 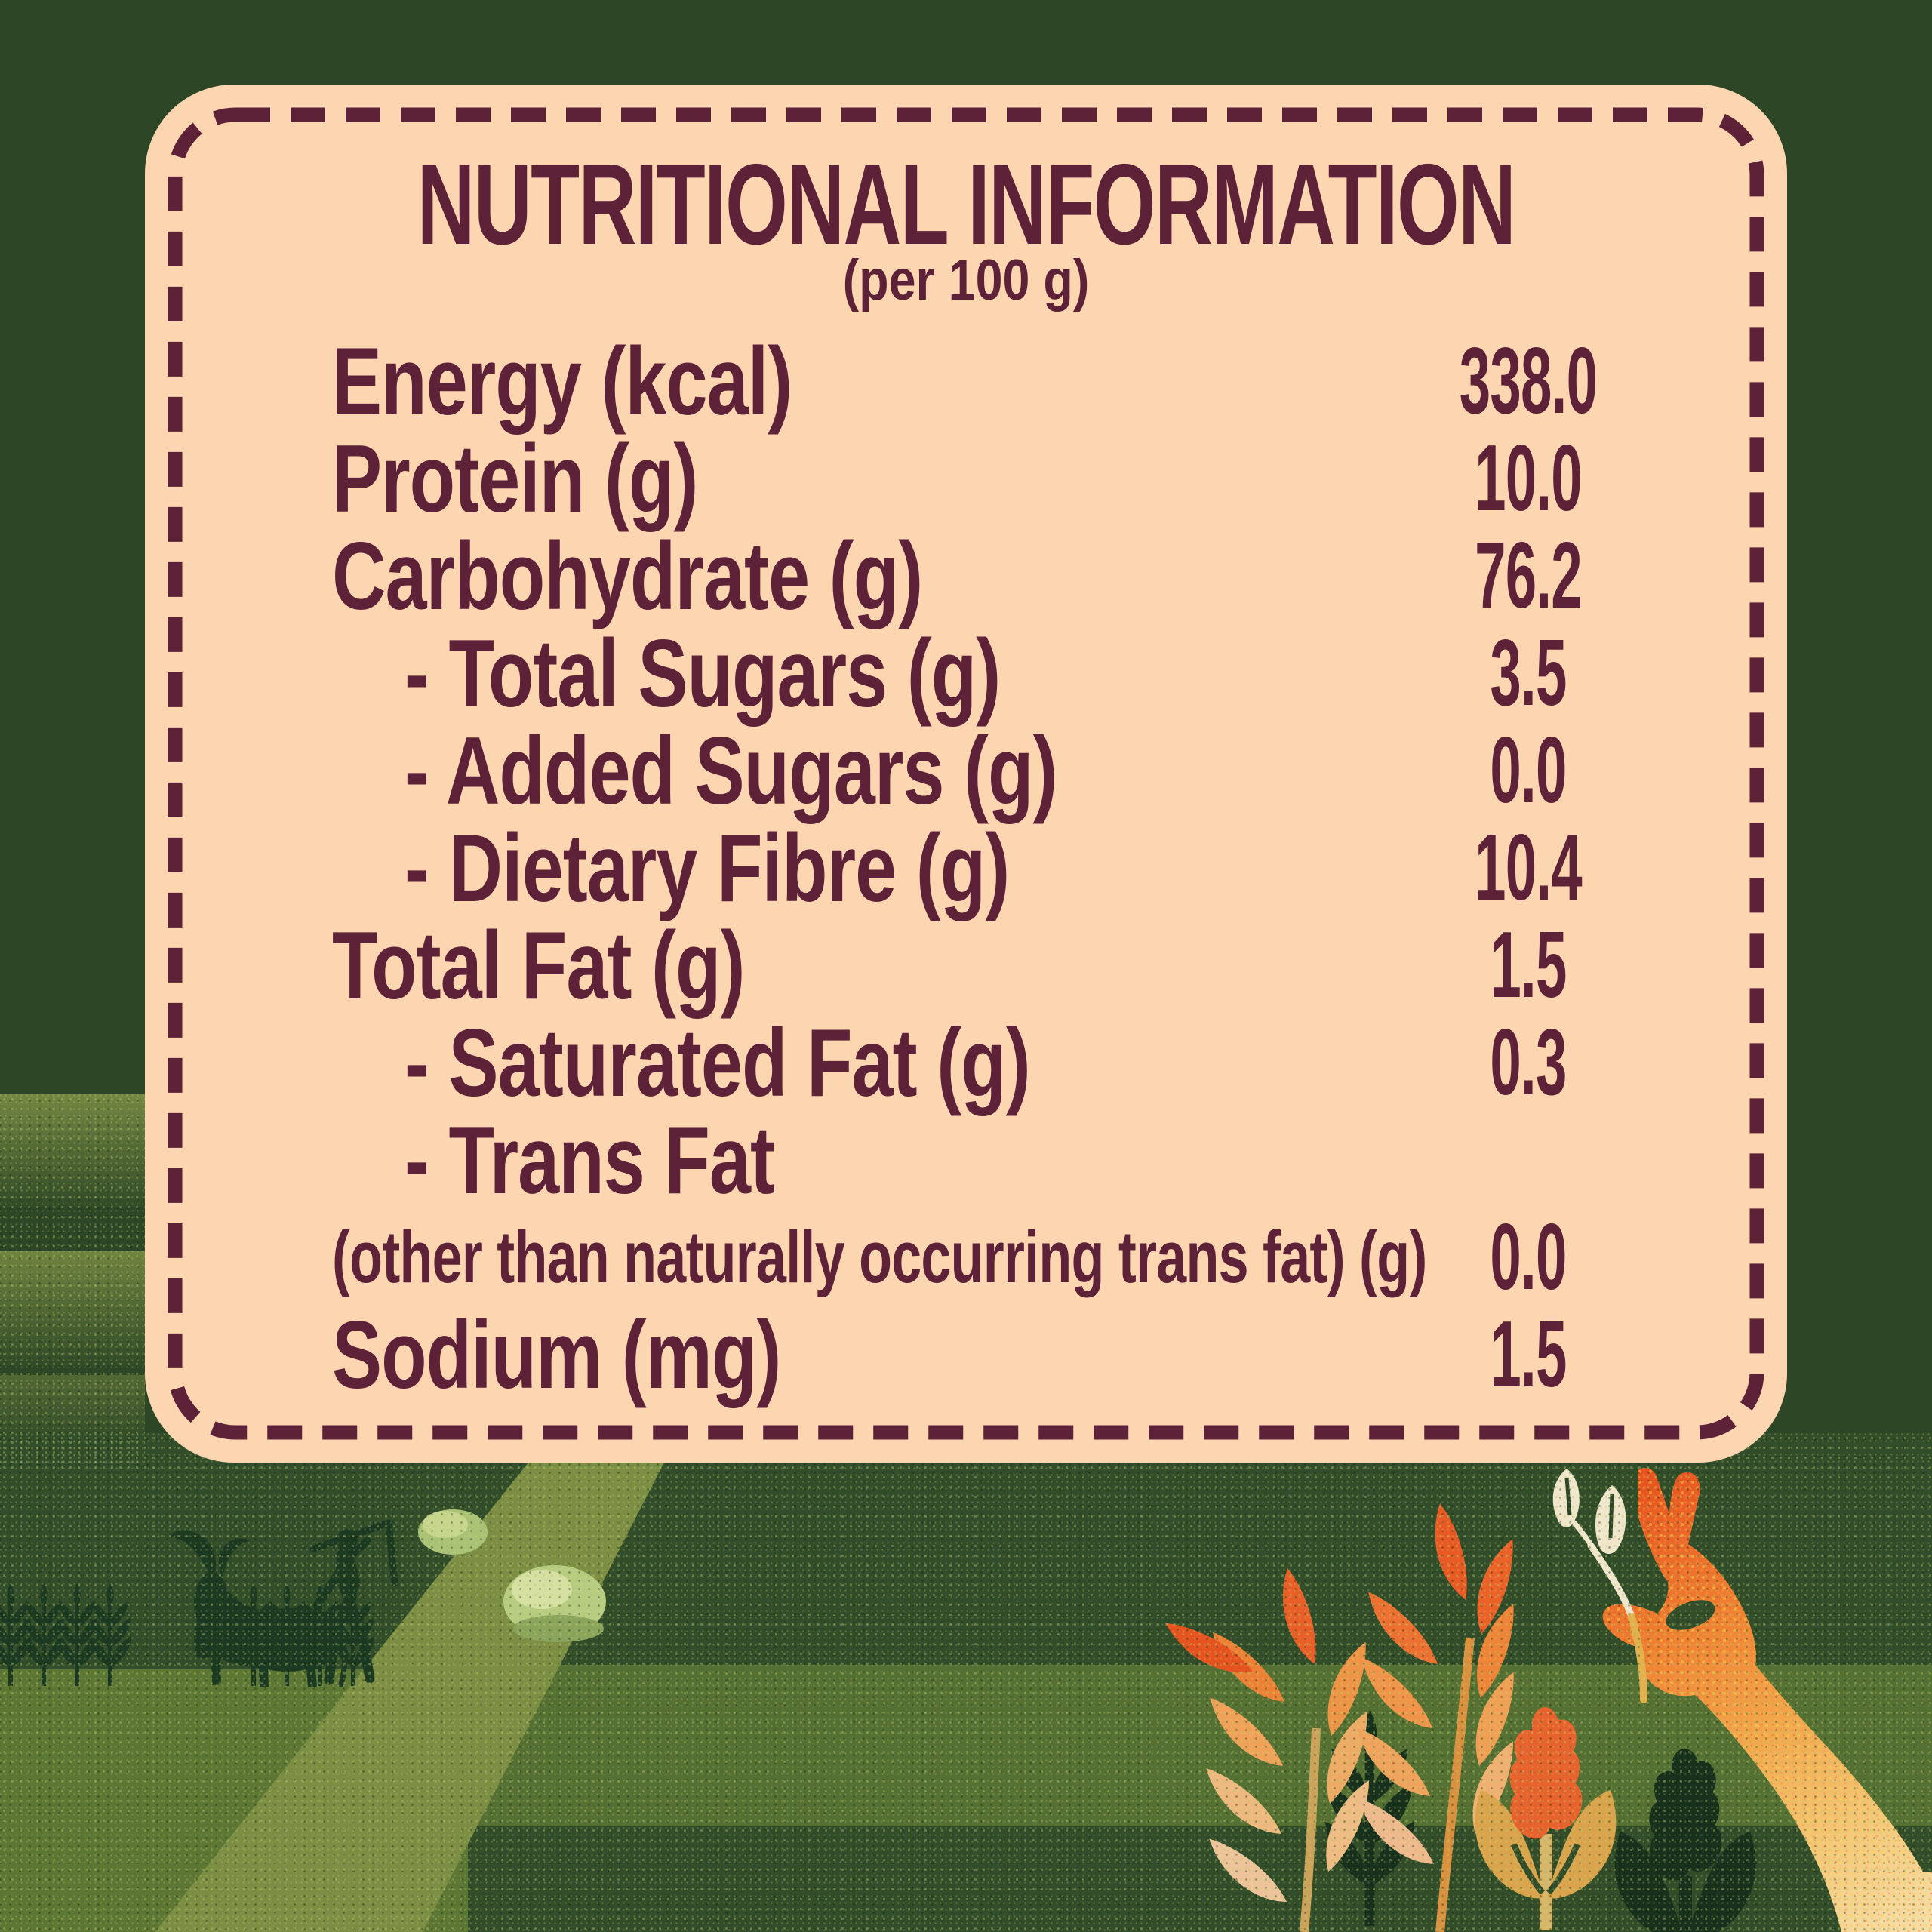 What do you see at coordinates (1011, 381) in the screenshot?
I see `table-row: Energy (kcal) 338.0` at bounding box center [1011, 381].